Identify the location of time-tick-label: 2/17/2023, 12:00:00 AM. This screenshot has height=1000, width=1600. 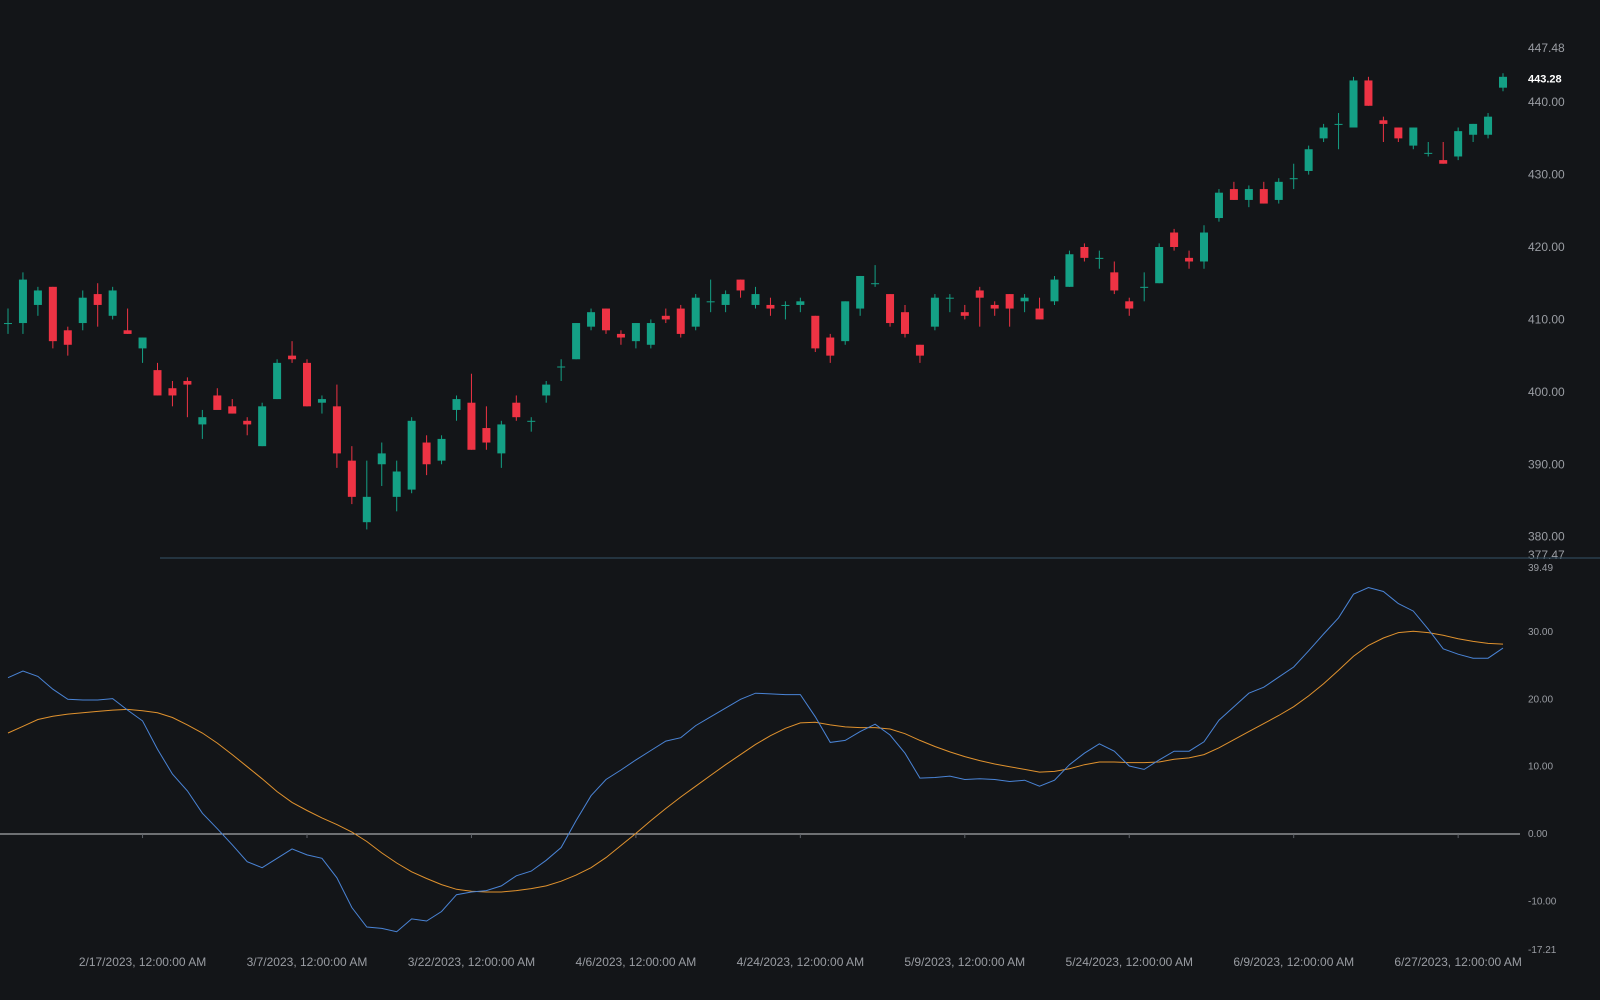
(142, 962).